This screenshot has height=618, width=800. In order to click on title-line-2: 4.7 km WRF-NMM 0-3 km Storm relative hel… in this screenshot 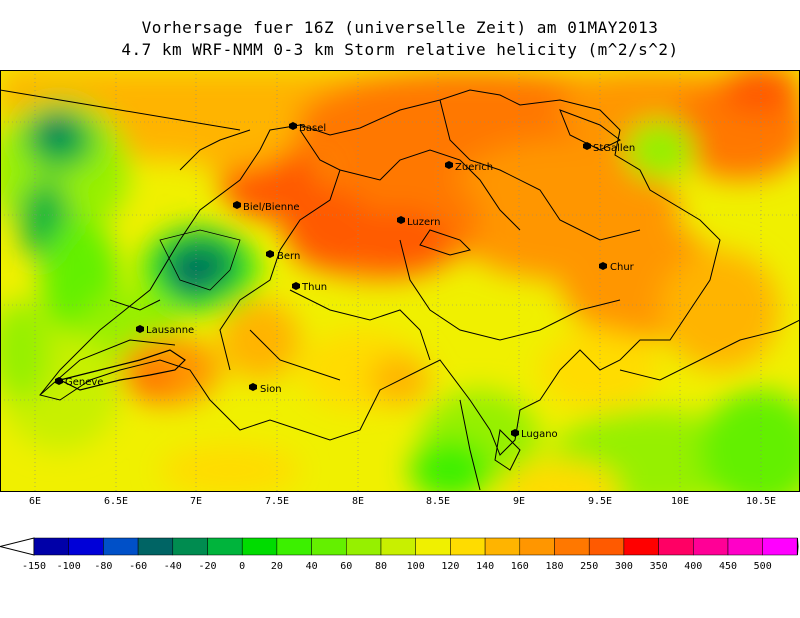, I will do `click(400, 49)`.